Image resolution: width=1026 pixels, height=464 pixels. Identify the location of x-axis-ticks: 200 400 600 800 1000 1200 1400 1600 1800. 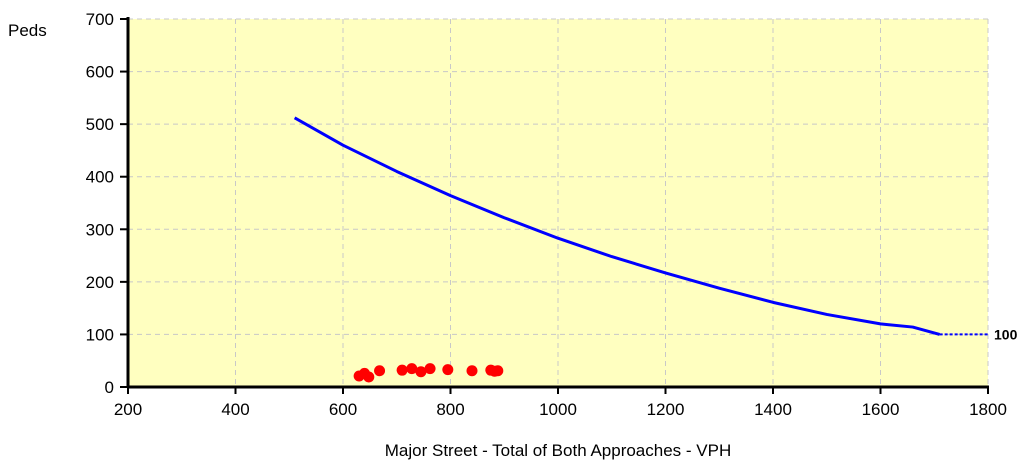
(560, 403).